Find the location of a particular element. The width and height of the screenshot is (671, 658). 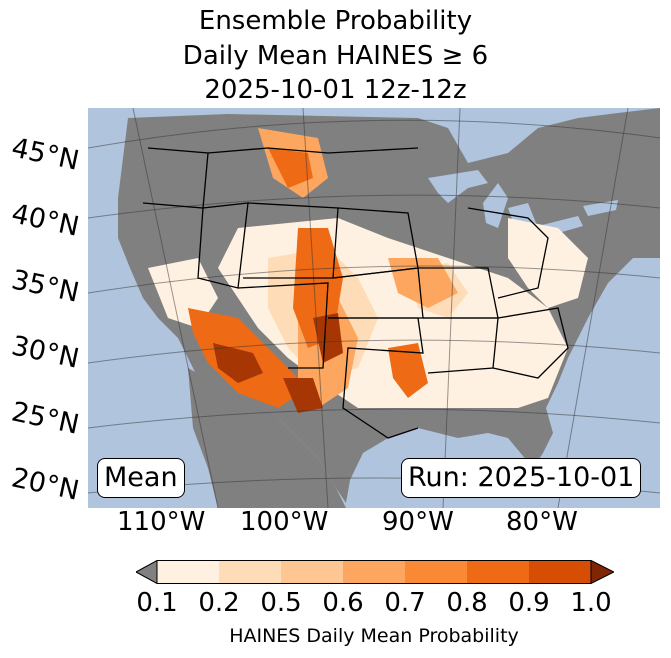

lon-label-90w: 90°W is located at coordinates (418, 522).